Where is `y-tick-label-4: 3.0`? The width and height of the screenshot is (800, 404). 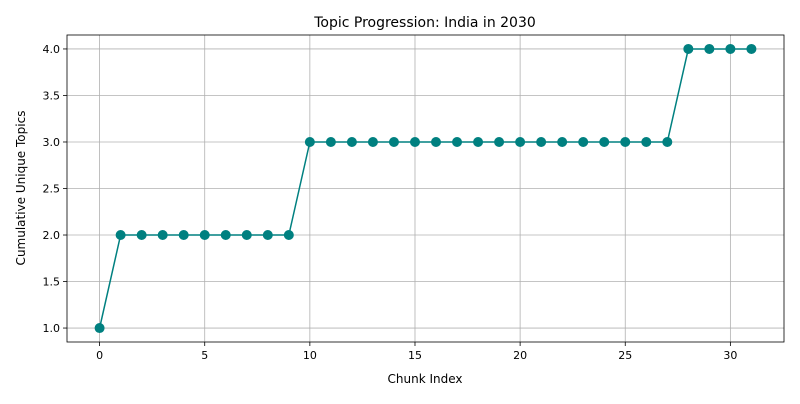
y-tick-label-4: 3.0 is located at coordinates (52, 142).